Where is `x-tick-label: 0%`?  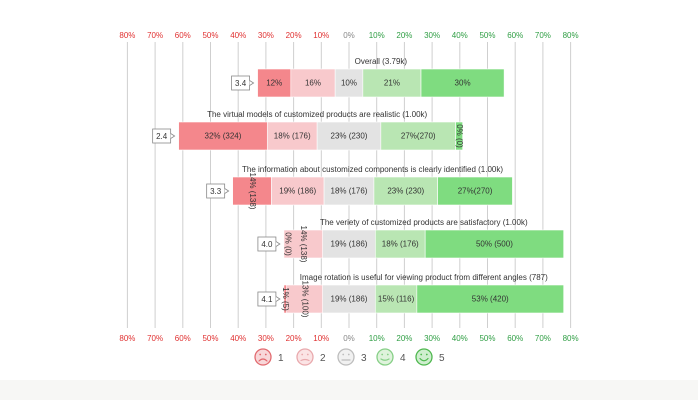 x-tick-label: 0% is located at coordinates (349, 338).